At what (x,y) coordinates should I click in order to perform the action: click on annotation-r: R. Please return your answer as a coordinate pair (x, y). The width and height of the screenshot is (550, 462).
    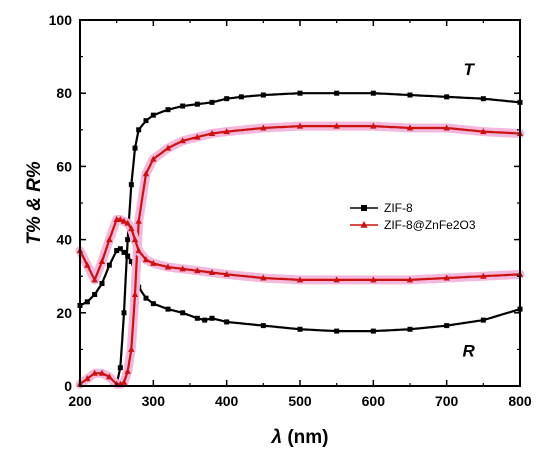
    Looking at the image, I should click on (469, 351).